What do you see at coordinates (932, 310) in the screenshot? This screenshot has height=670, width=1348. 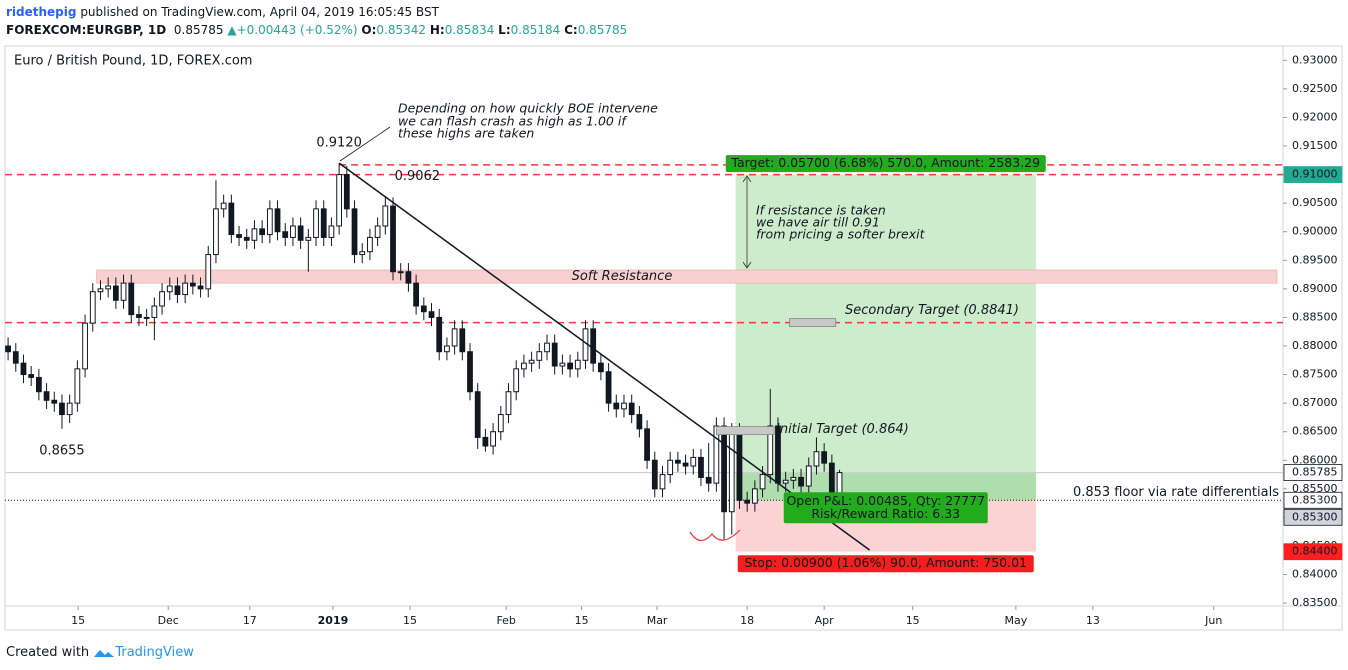 I see `target-label: Secondary Target (0.8841)` at bounding box center [932, 310].